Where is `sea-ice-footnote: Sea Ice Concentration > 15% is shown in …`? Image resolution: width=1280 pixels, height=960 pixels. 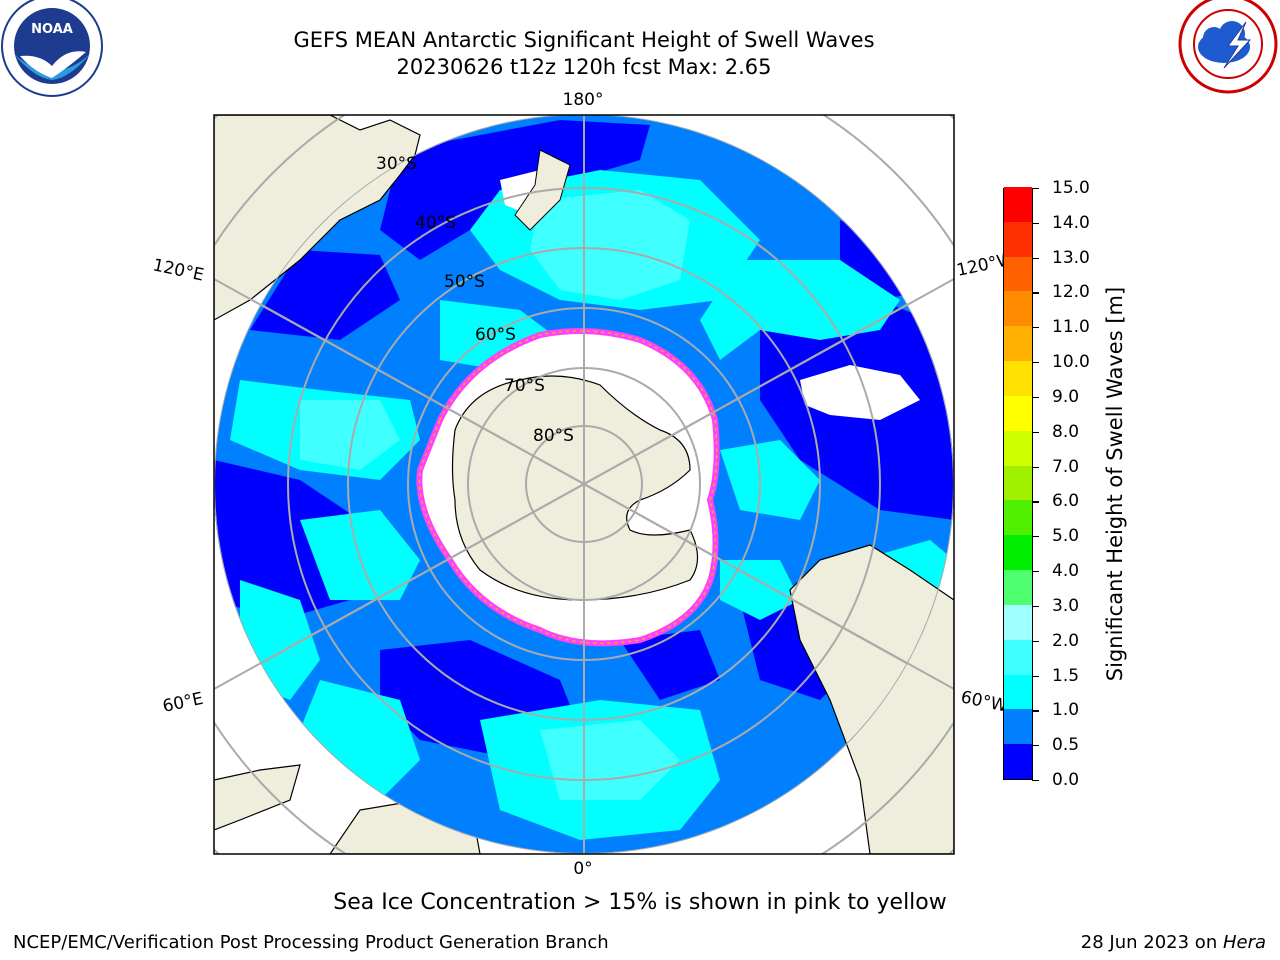 sea-ice-footnote: Sea Ice Concentration > 15% is shown in … is located at coordinates (640, 902).